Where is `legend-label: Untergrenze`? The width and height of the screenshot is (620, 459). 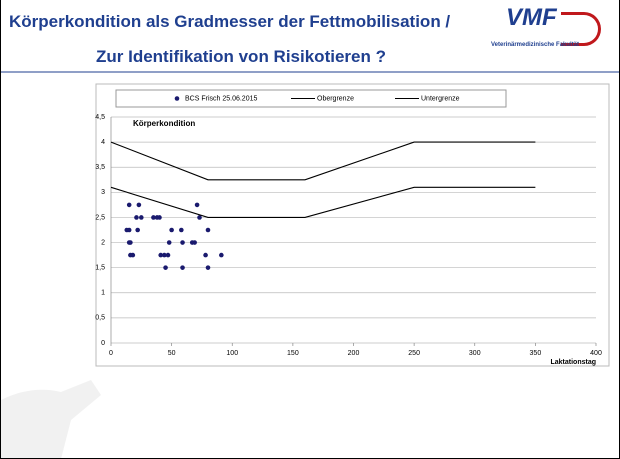 legend-label: Untergrenze is located at coordinates (440, 98).